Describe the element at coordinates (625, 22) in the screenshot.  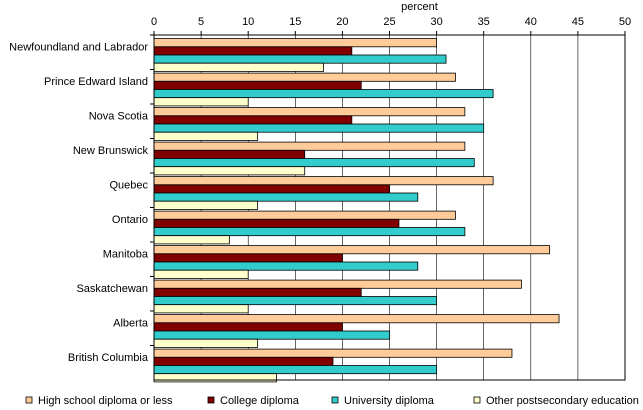
I see `x-tick-label: 50` at that location.